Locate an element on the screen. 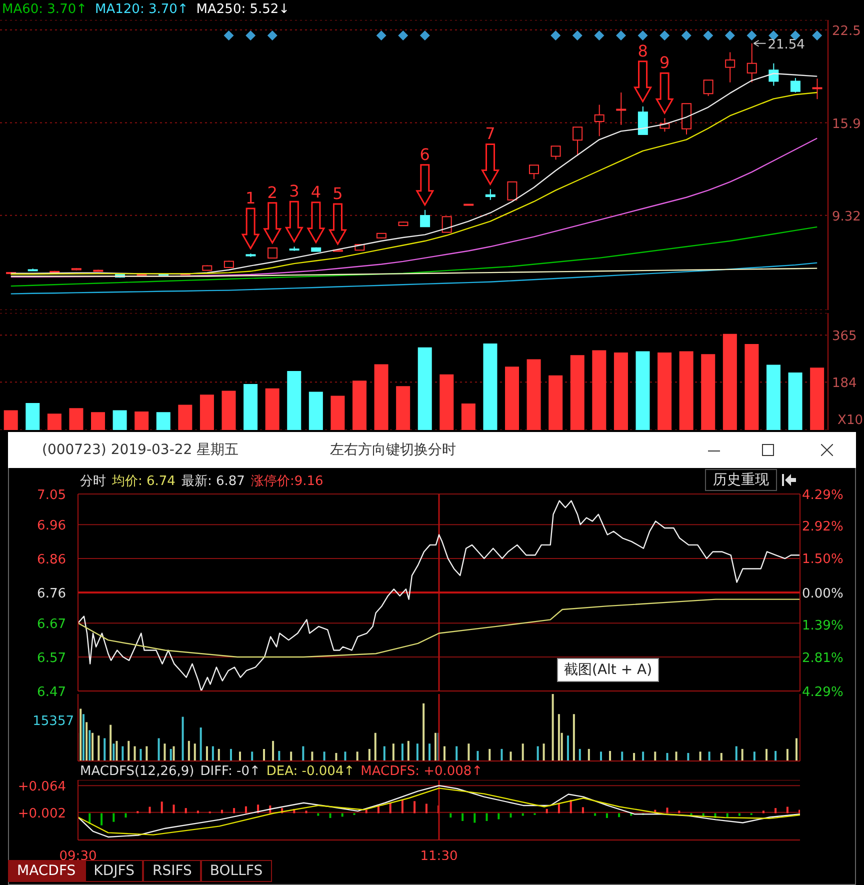 The width and height of the screenshot is (864, 885). y-tick-label: 7.05 is located at coordinates (51, 495).